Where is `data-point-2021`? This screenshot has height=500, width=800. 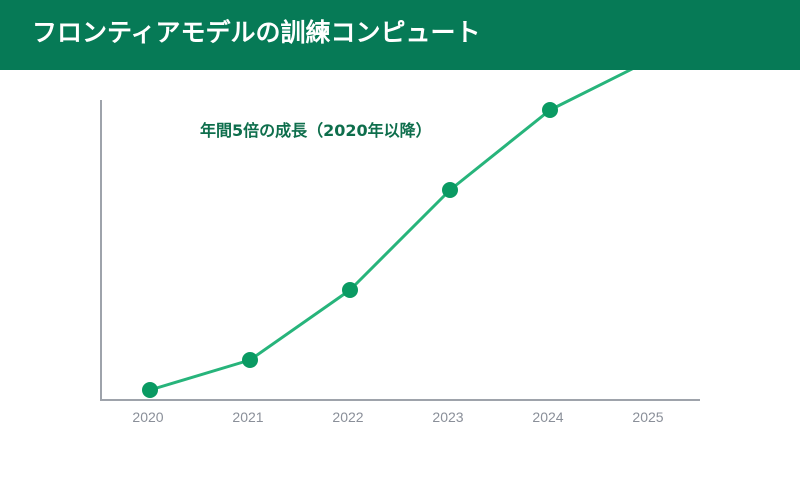
data-point-2021 is located at coordinates (250, 360).